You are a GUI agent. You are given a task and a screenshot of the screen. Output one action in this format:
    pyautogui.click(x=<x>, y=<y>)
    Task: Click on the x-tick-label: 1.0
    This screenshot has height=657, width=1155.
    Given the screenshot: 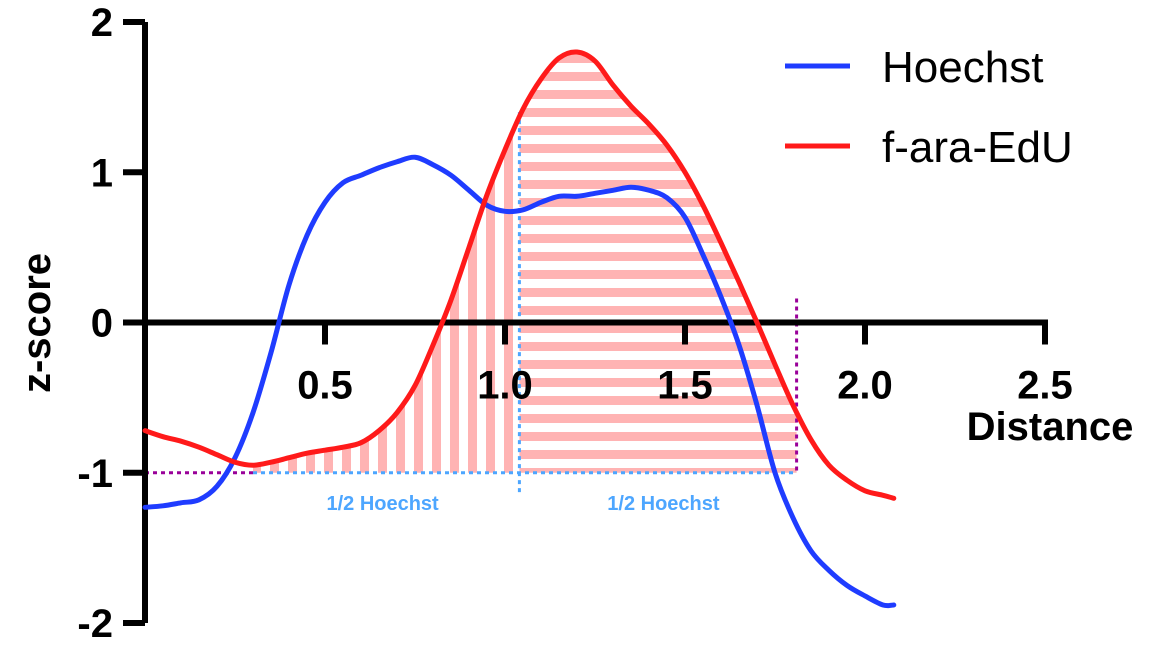 What is the action you would take?
    pyautogui.click(x=505, y=386)
    